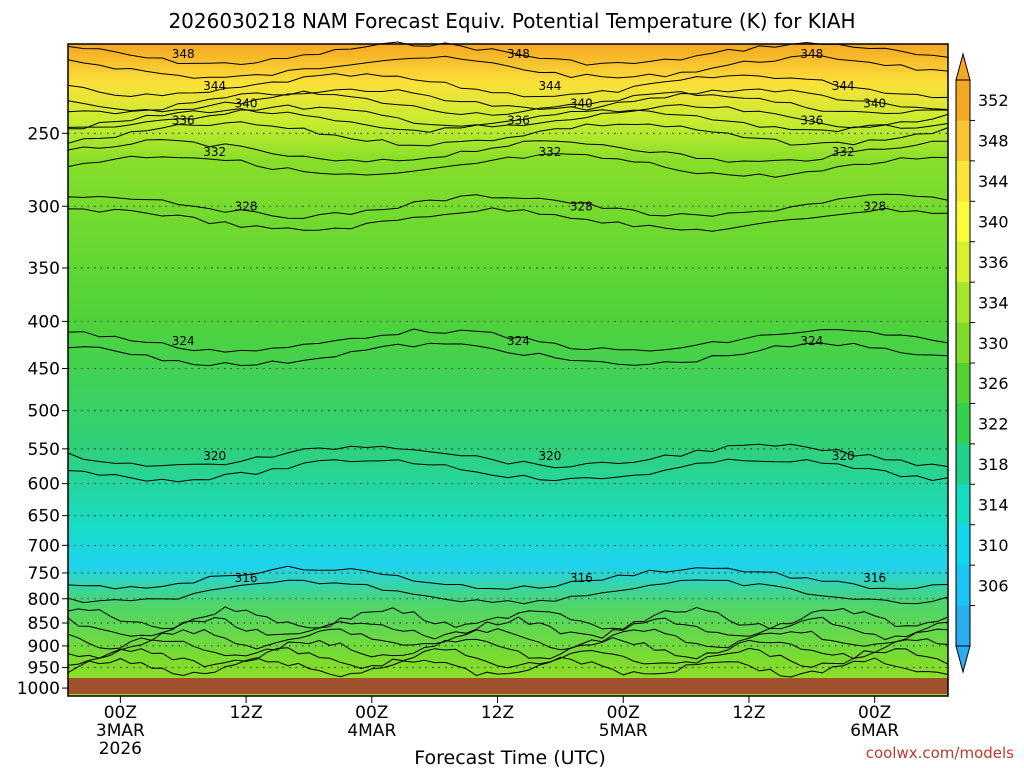 This screenshot has width=1024, height=768. Describe the element at coordinates (993, 181) in the screenshot. I see `colorbar-label: 344` at that location.